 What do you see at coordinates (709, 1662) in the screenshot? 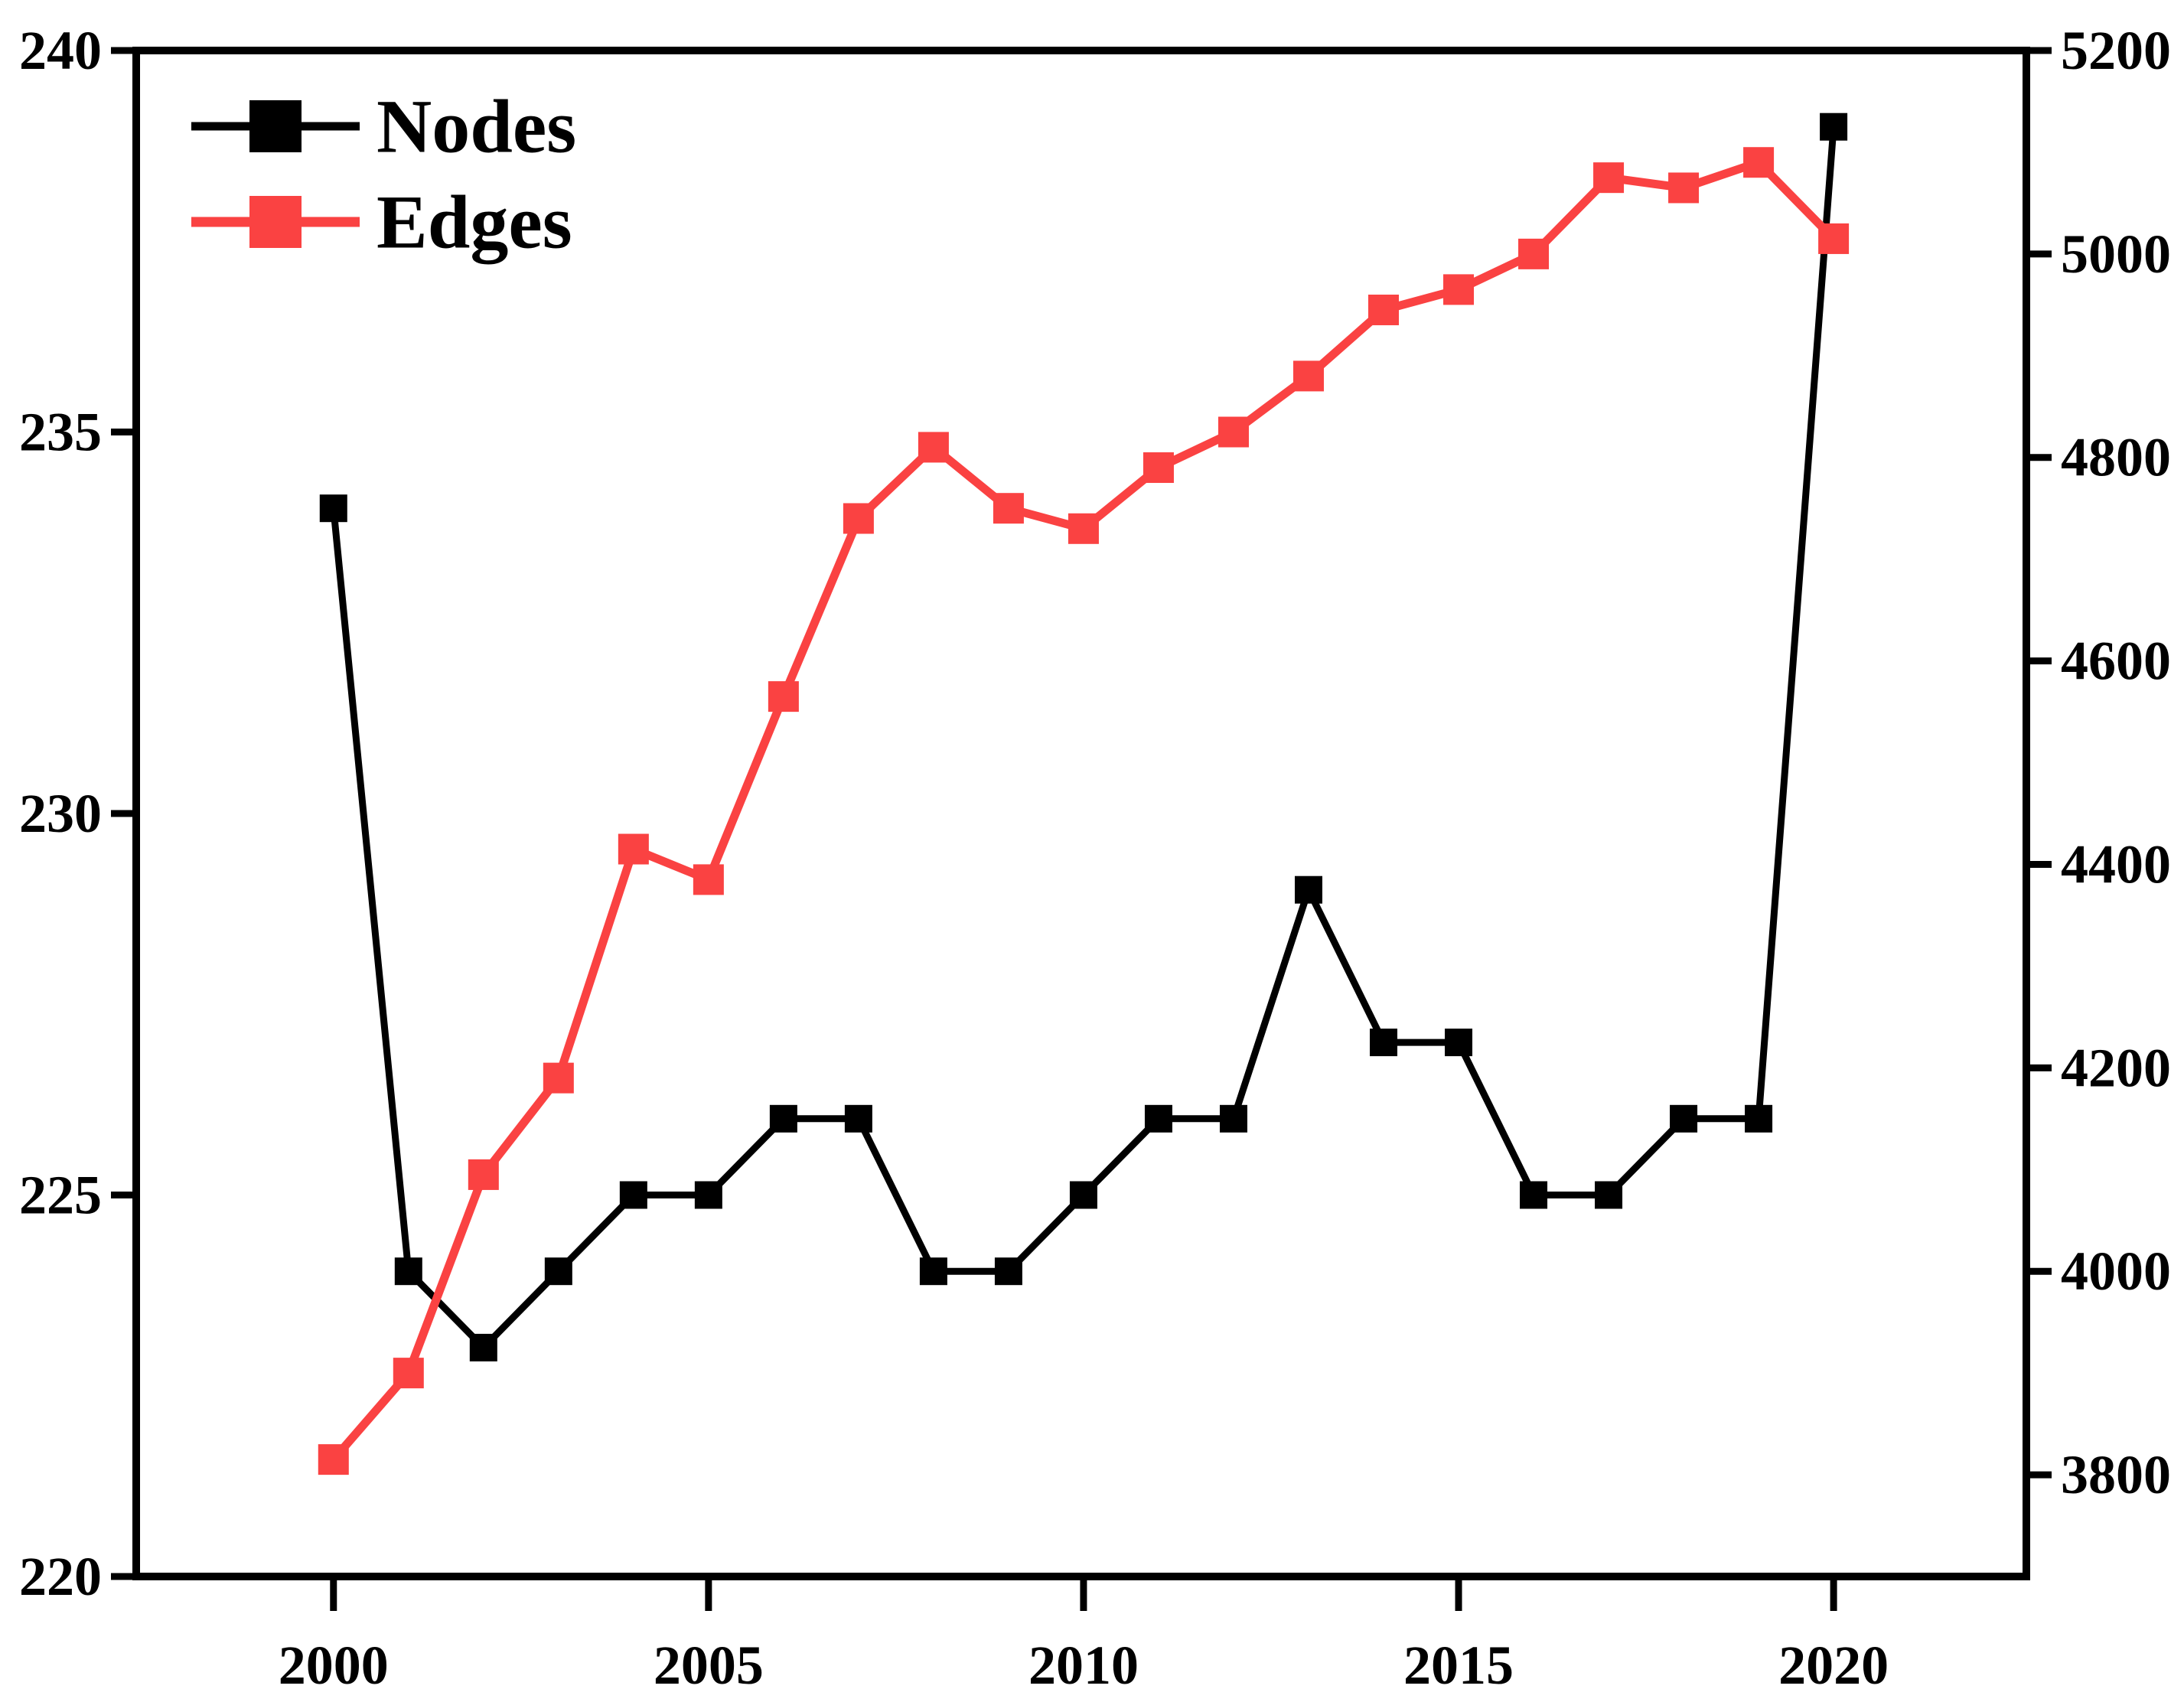
I see `x-tick-label: 2005` at bounding box center [709, 1662].